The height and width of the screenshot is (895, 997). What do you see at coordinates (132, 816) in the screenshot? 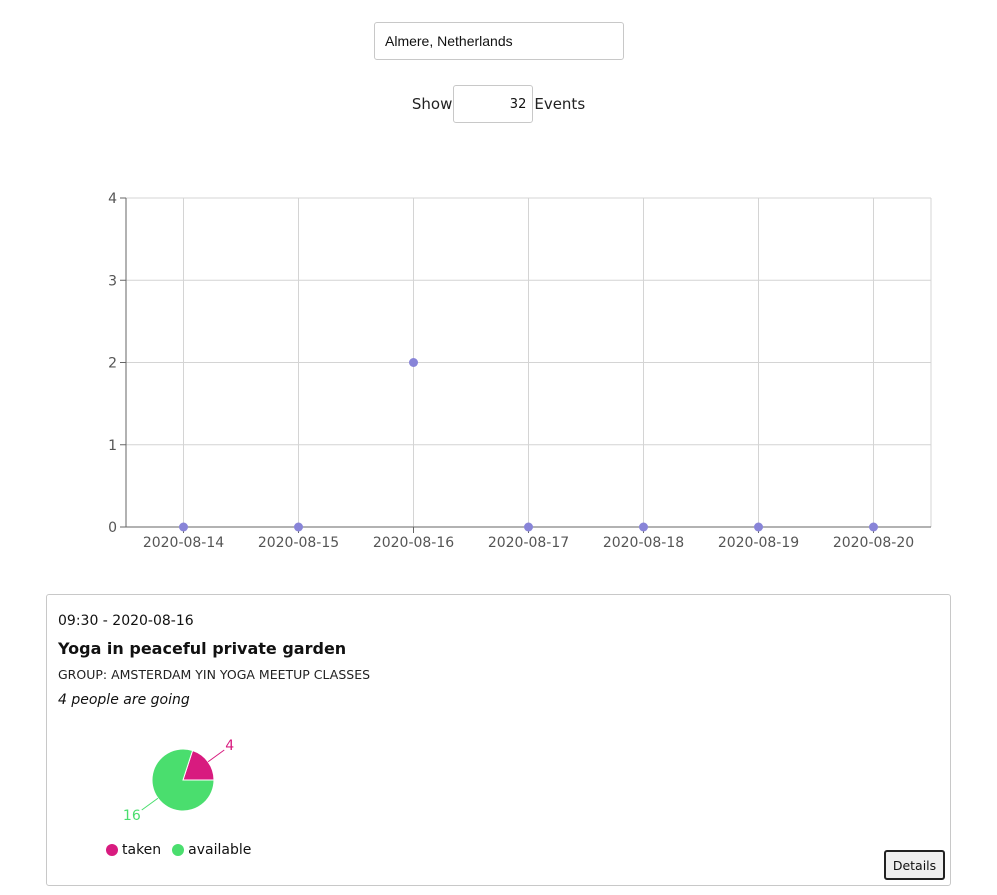
I see `pie-label-available: 16` at bounding box center [132, 816].